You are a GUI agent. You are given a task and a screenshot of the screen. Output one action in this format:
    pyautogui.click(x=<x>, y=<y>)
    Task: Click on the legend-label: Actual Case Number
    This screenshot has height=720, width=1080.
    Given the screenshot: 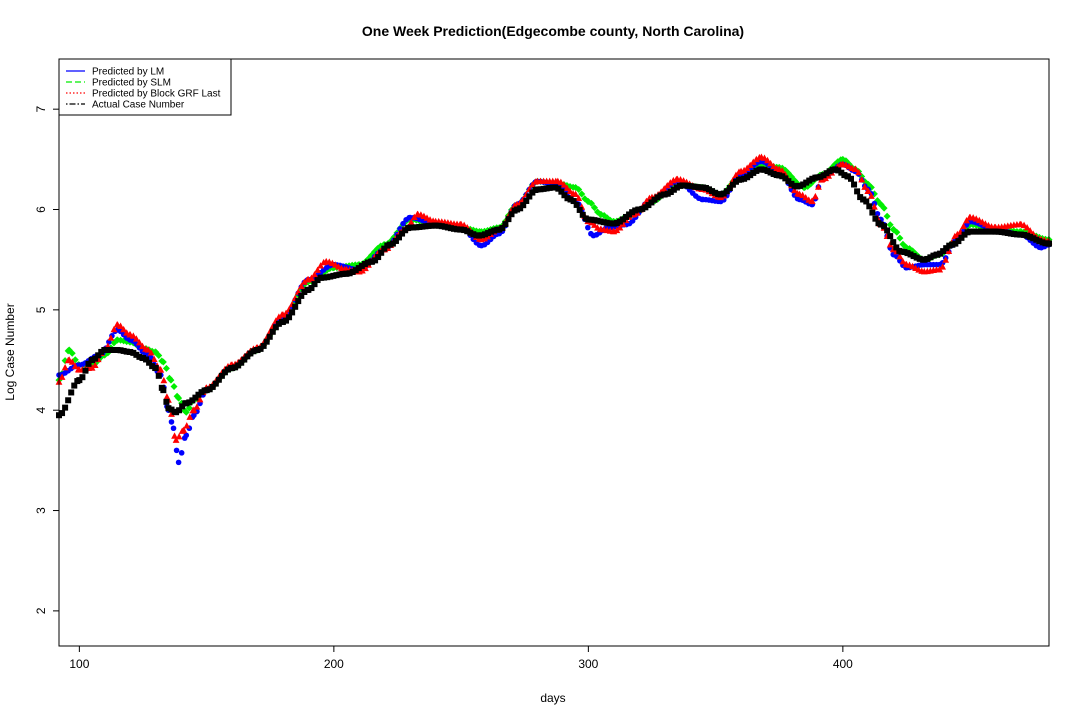 What is the action you would take?
    pyautogui.click(x=138, y=105)
    